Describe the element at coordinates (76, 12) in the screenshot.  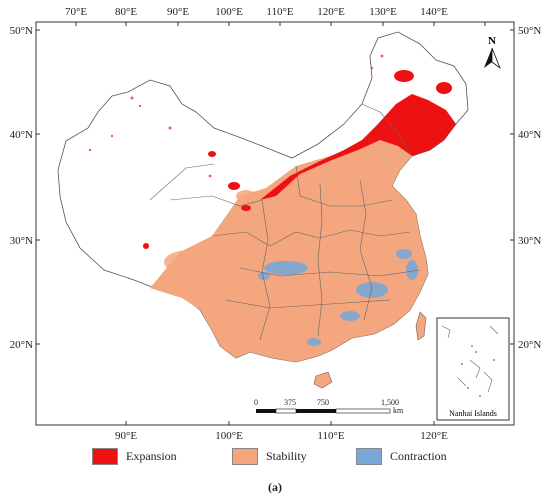
I see `lon-top-70: 70°E` at that location.